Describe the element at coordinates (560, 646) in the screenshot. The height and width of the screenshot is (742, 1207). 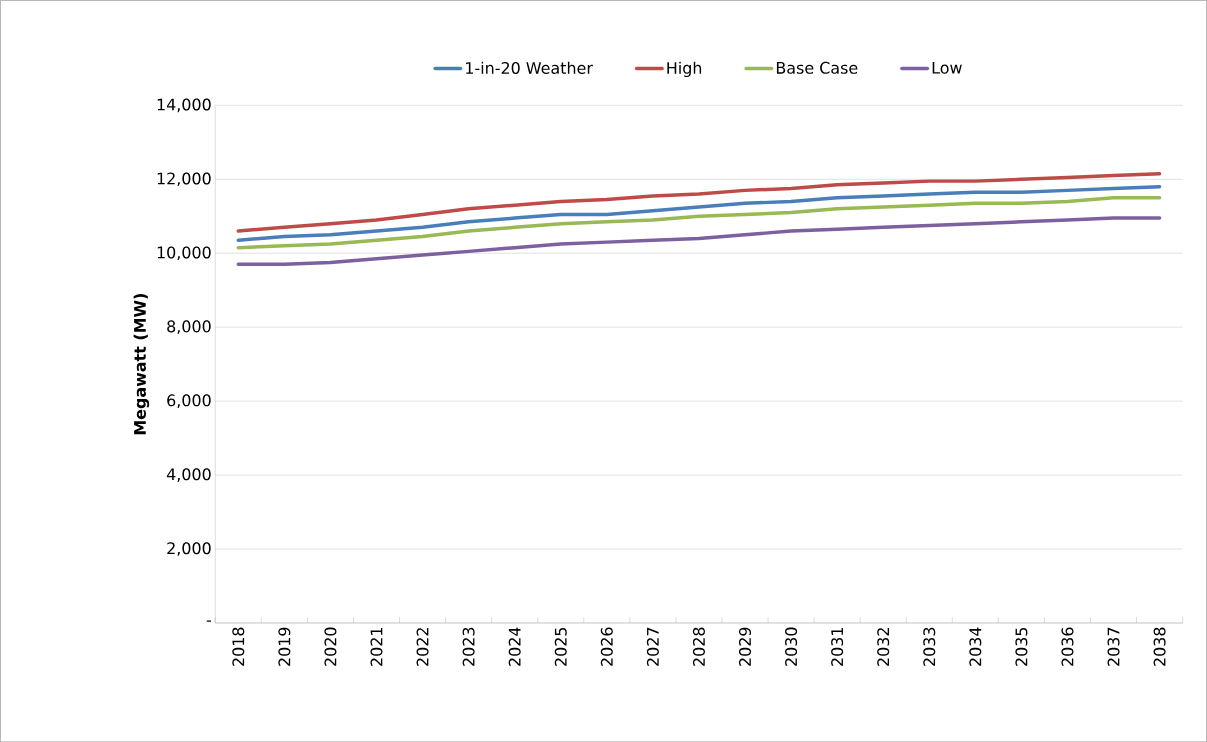
I see `x-tick-label: 2025` at that location.